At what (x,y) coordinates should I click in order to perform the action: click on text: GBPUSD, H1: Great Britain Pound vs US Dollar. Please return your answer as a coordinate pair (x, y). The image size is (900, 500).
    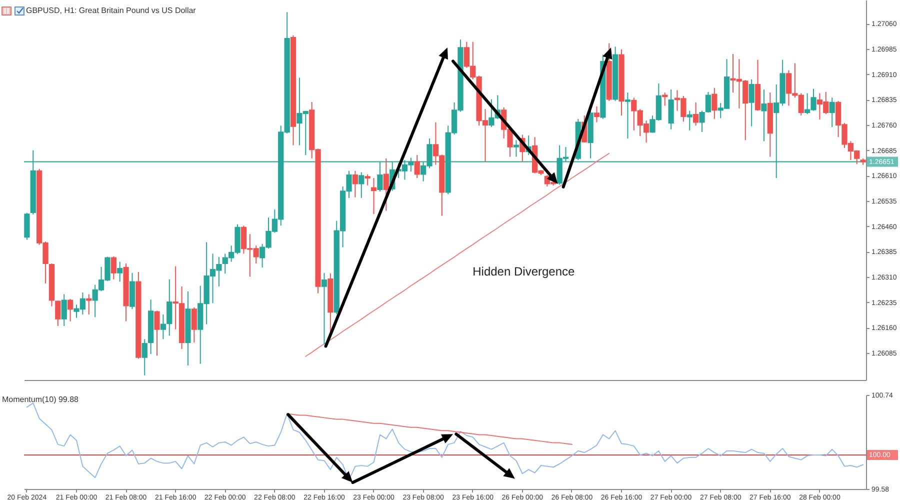
    Looking at the image, I should click on (111, 10).